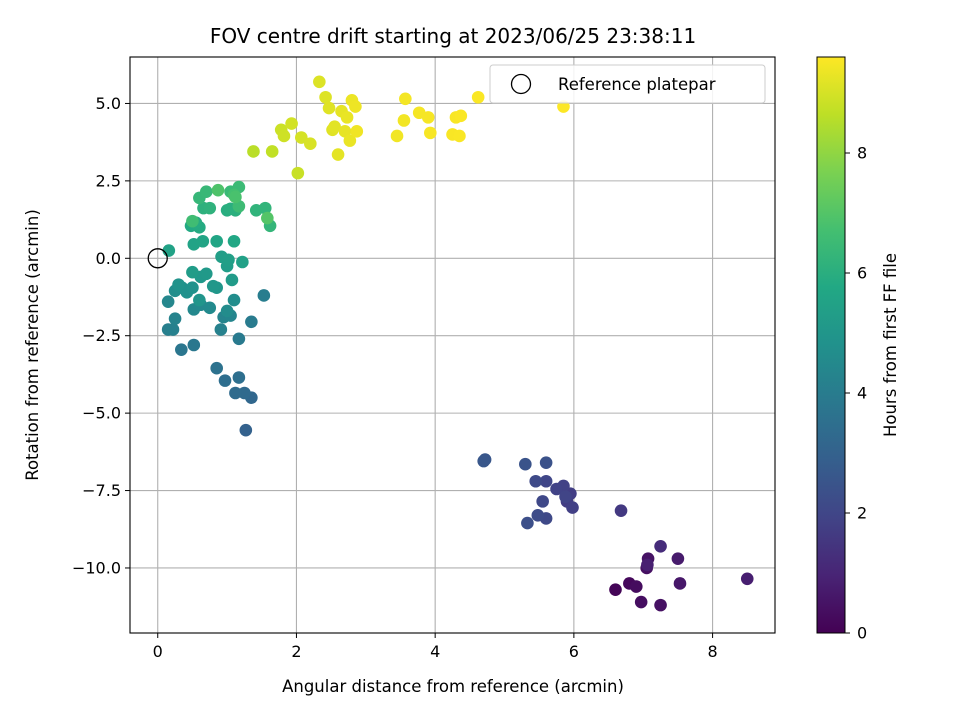 Image resolution: width=960 pixels, height=720 pixels. I want to click on y-tick-label: −7.5, so click(101, 490).